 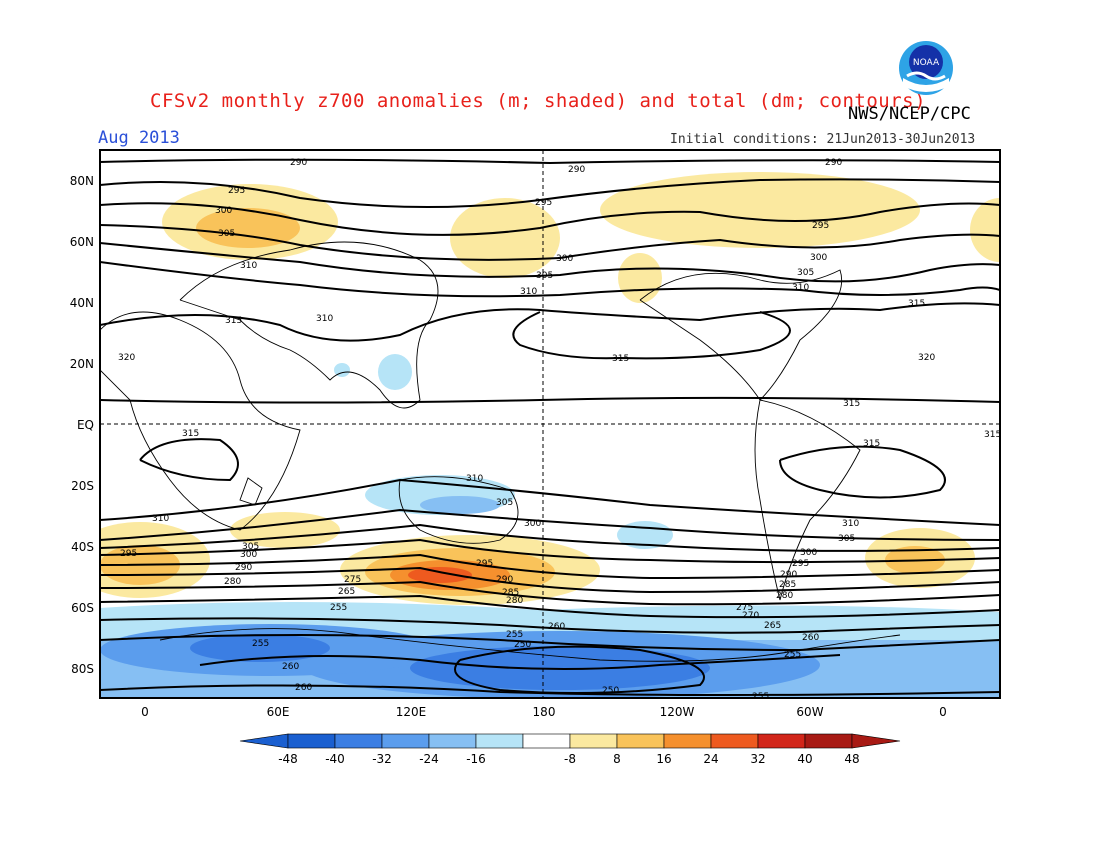 What do you see at coordinates (82, 486) in the screenshot?
I see `lat-label: 20S` at bounding box center [82, 486].